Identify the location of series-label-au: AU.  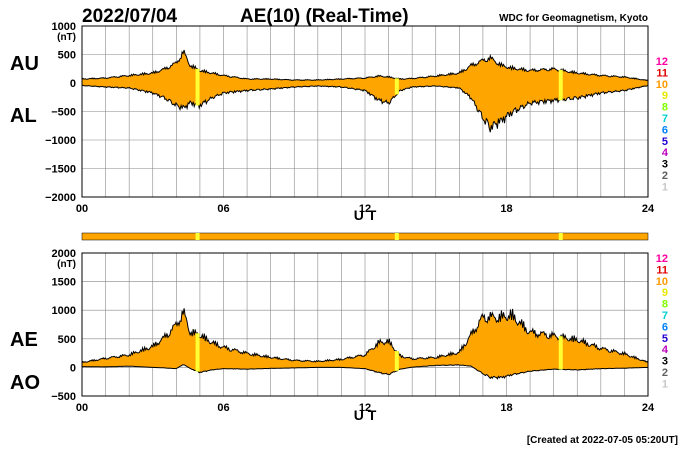
(24, 64).